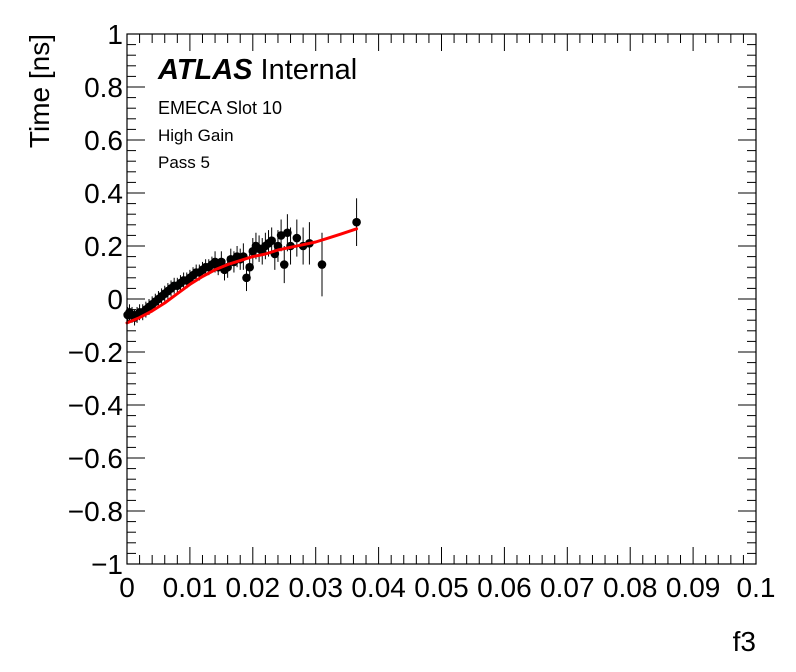 The width and height of the screenshot is (796, 672). What do you see at coordinates (744, 641) in the screenshot?
I see `x-axis-label: f3` at bounding box center [744, 641].